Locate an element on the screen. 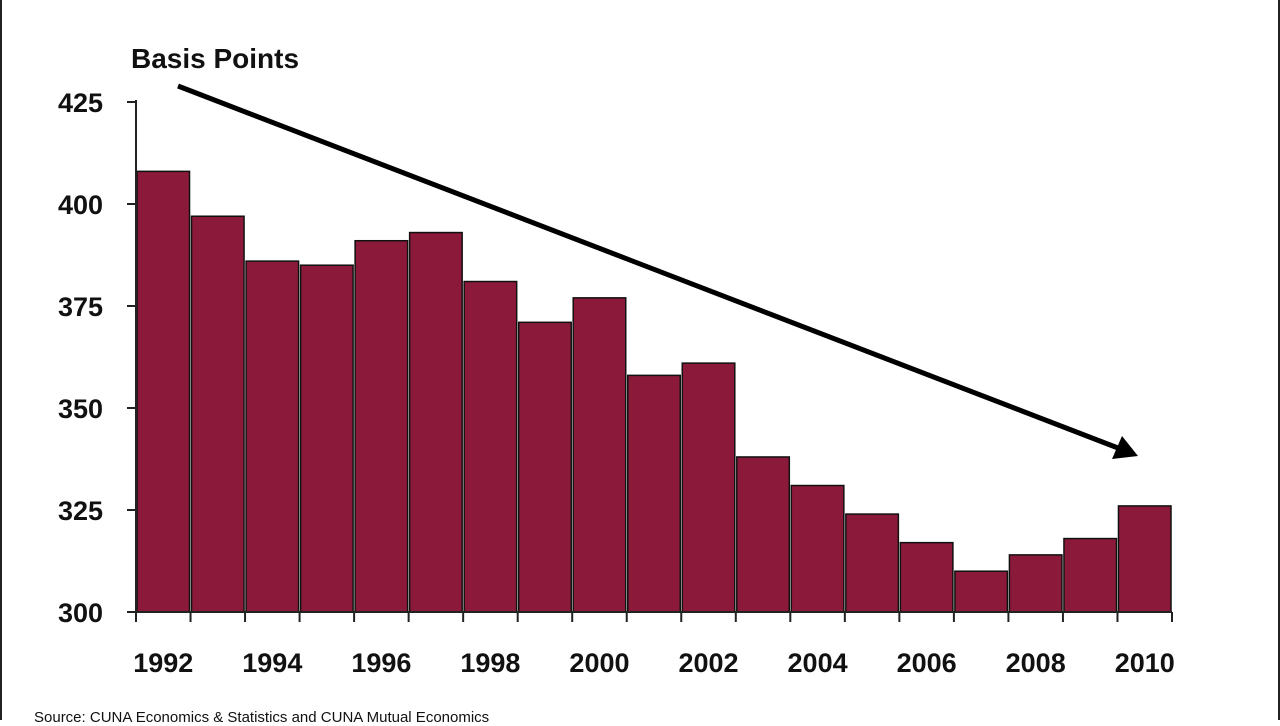  x-tick-label: 2002 is located at coordinates (708, 663).